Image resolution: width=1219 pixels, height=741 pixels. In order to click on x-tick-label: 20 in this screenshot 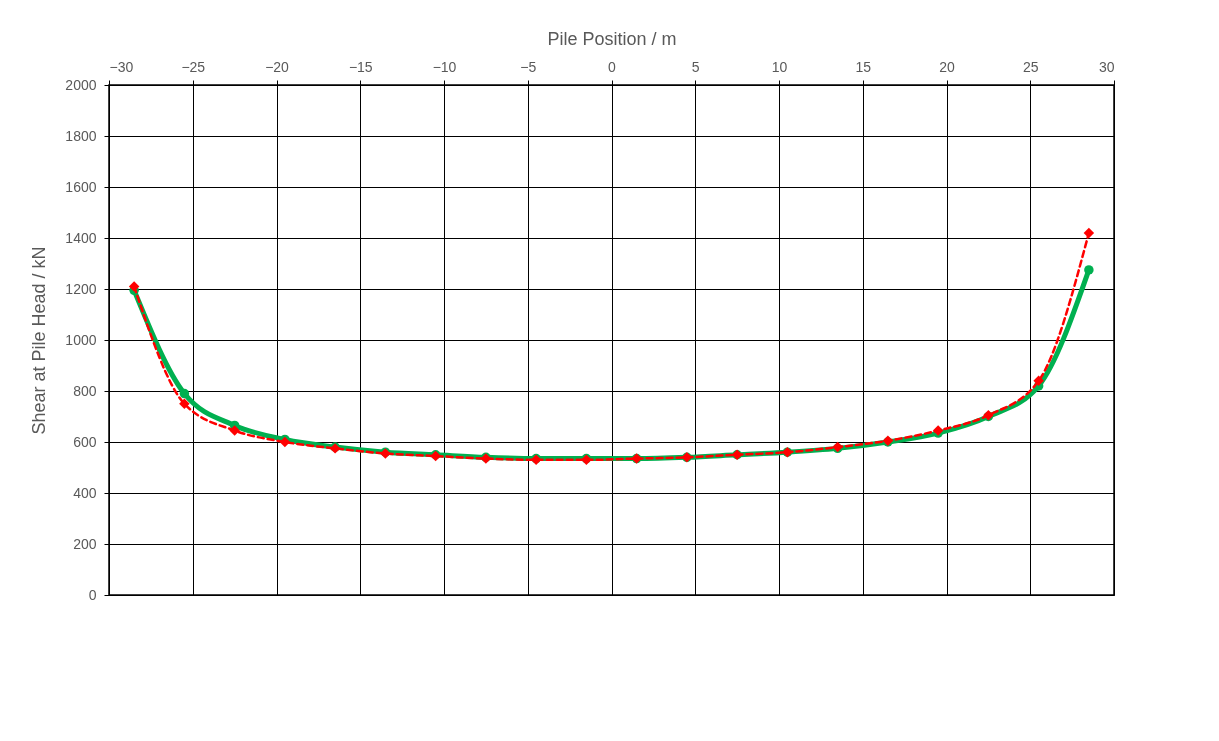, I will do `click(947, 66)`.